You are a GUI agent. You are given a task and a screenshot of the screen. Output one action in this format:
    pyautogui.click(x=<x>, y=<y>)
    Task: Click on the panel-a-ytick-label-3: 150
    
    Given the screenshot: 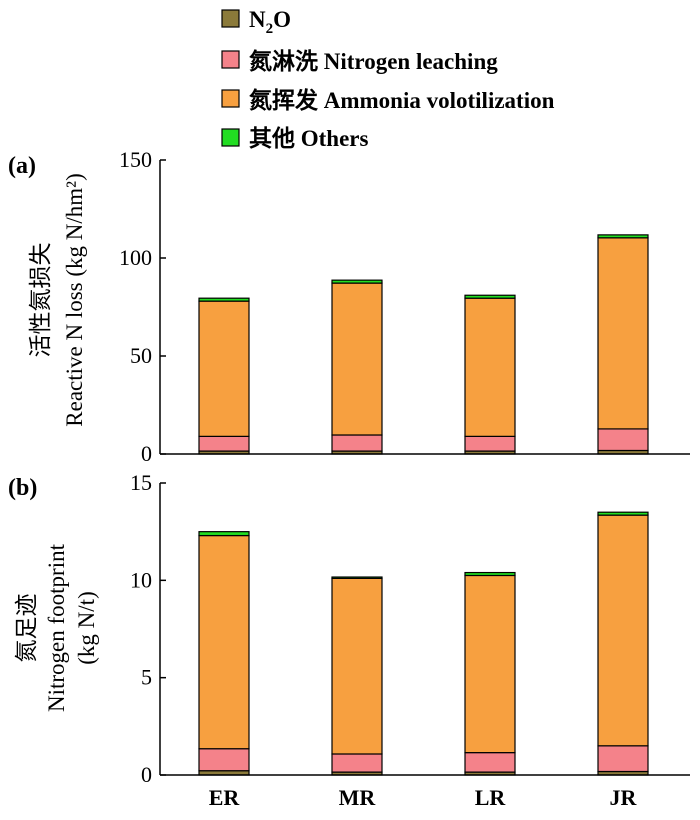 What is the action you would take?
    pyautogui.click(x=135, y=159)
    